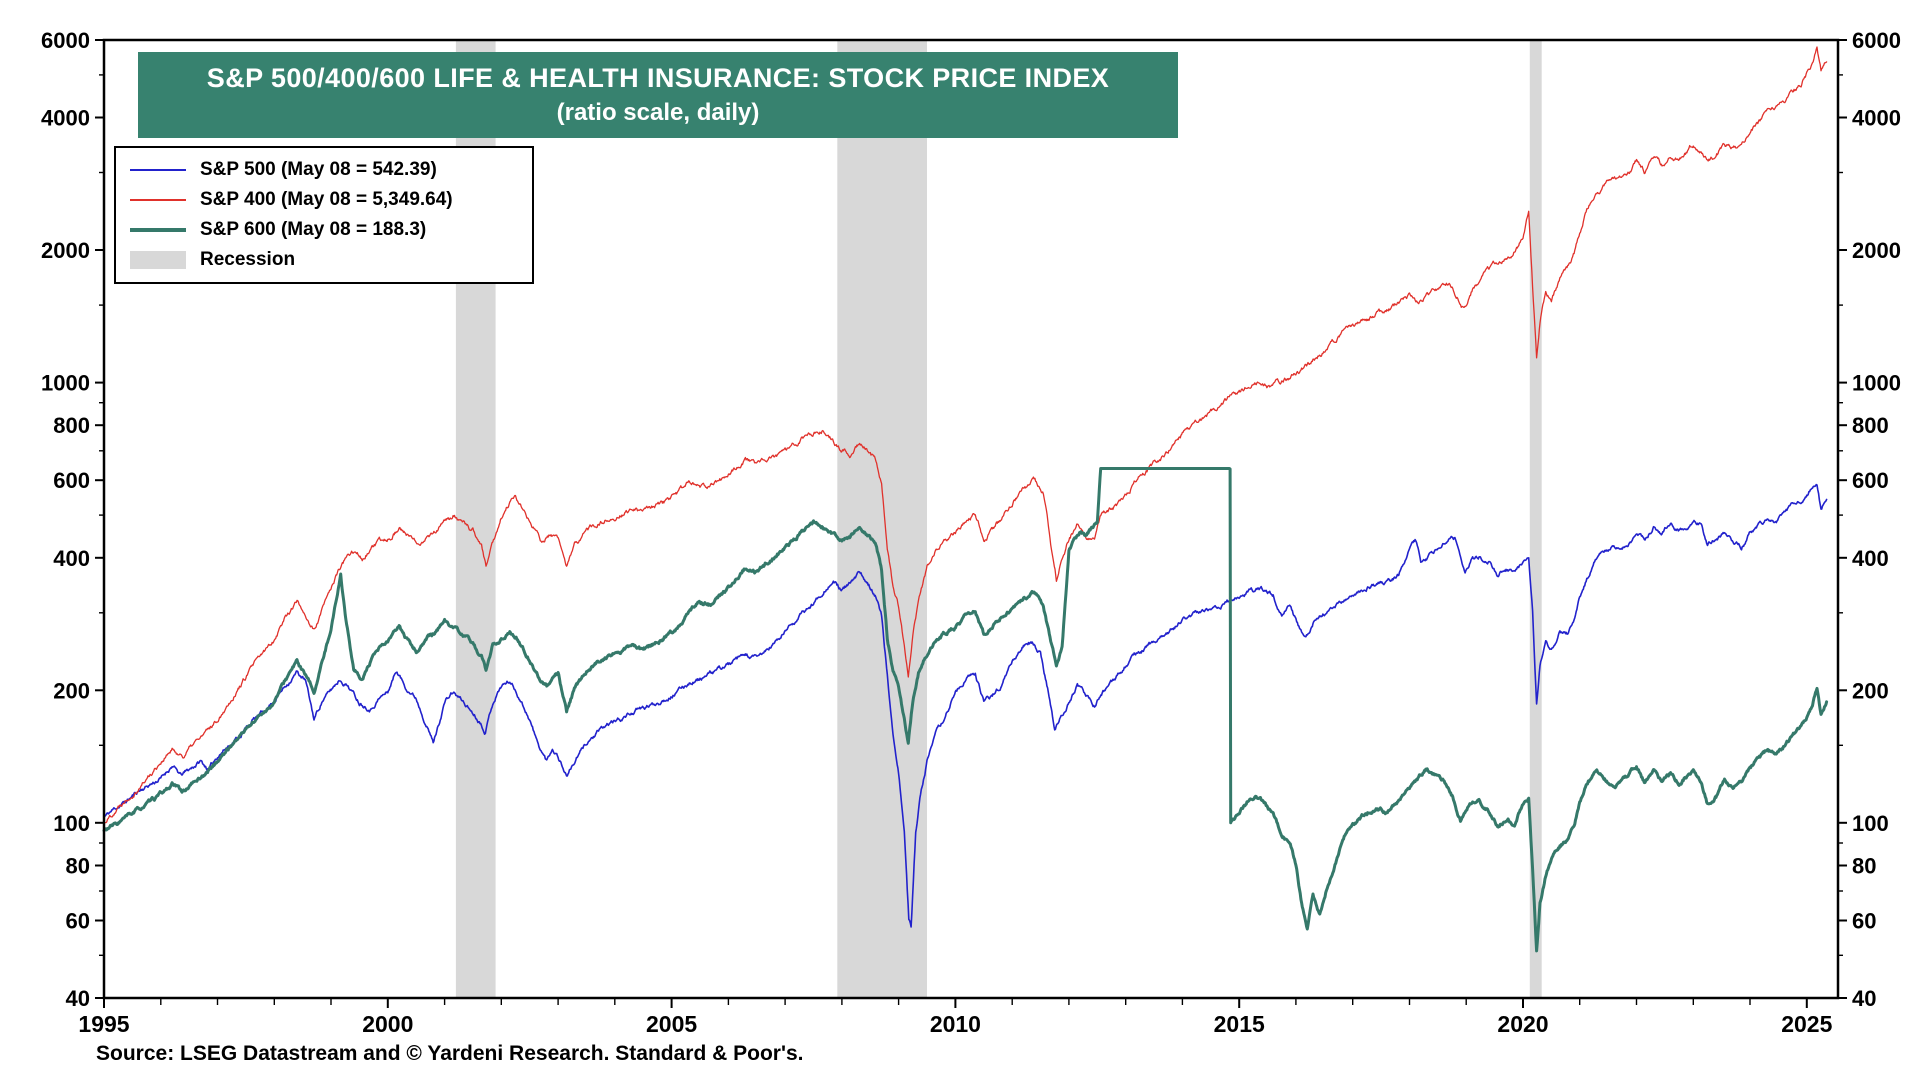  Describe the element at coordinates (955, 1024) in the screenshot. I see `x-axis-label: 2010` at that location.